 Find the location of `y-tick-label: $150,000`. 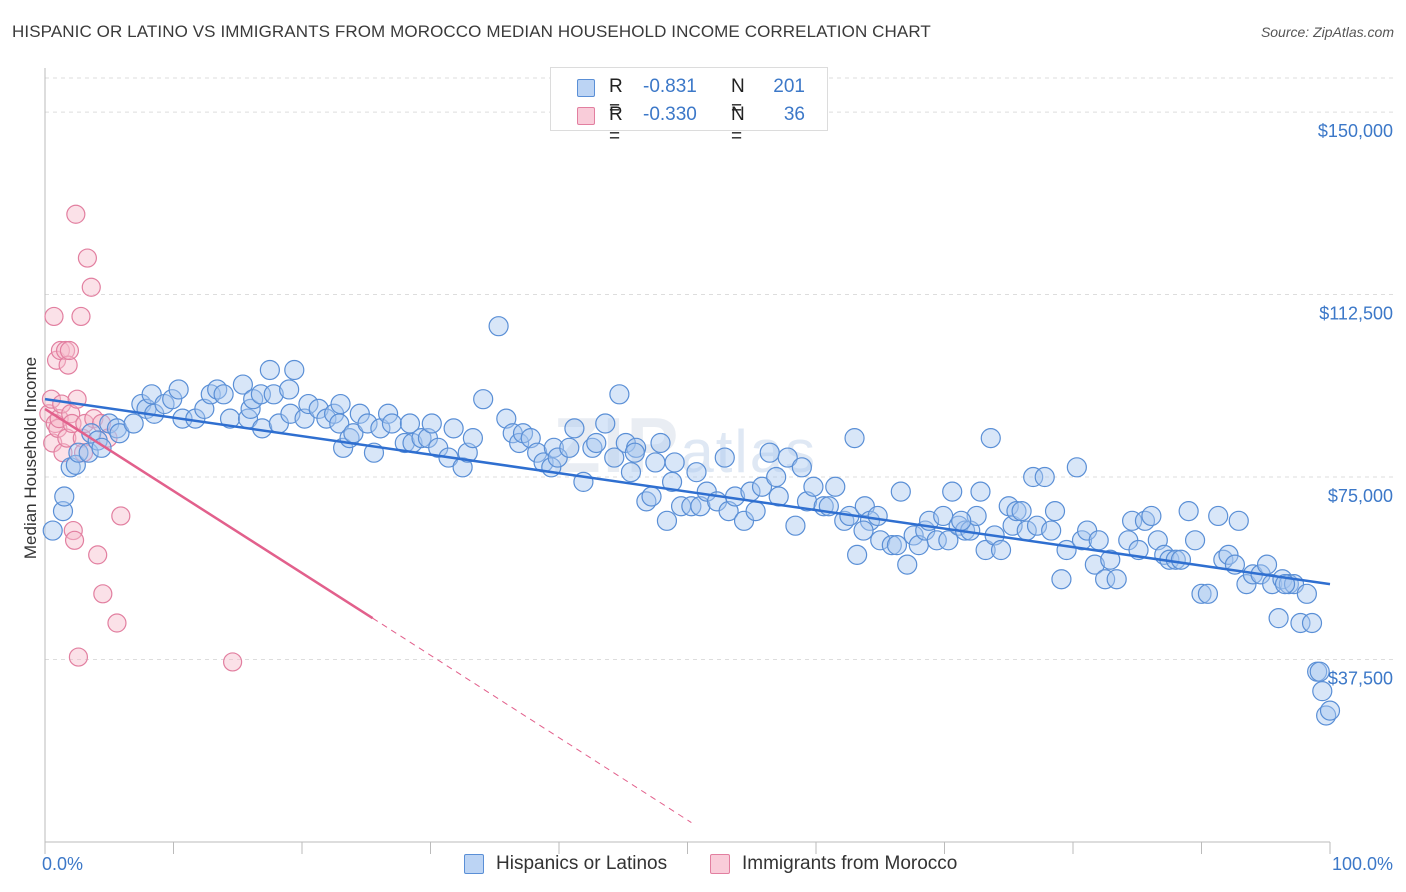

y-tick-label: $150,000 is located at coordinates (1355, 131).